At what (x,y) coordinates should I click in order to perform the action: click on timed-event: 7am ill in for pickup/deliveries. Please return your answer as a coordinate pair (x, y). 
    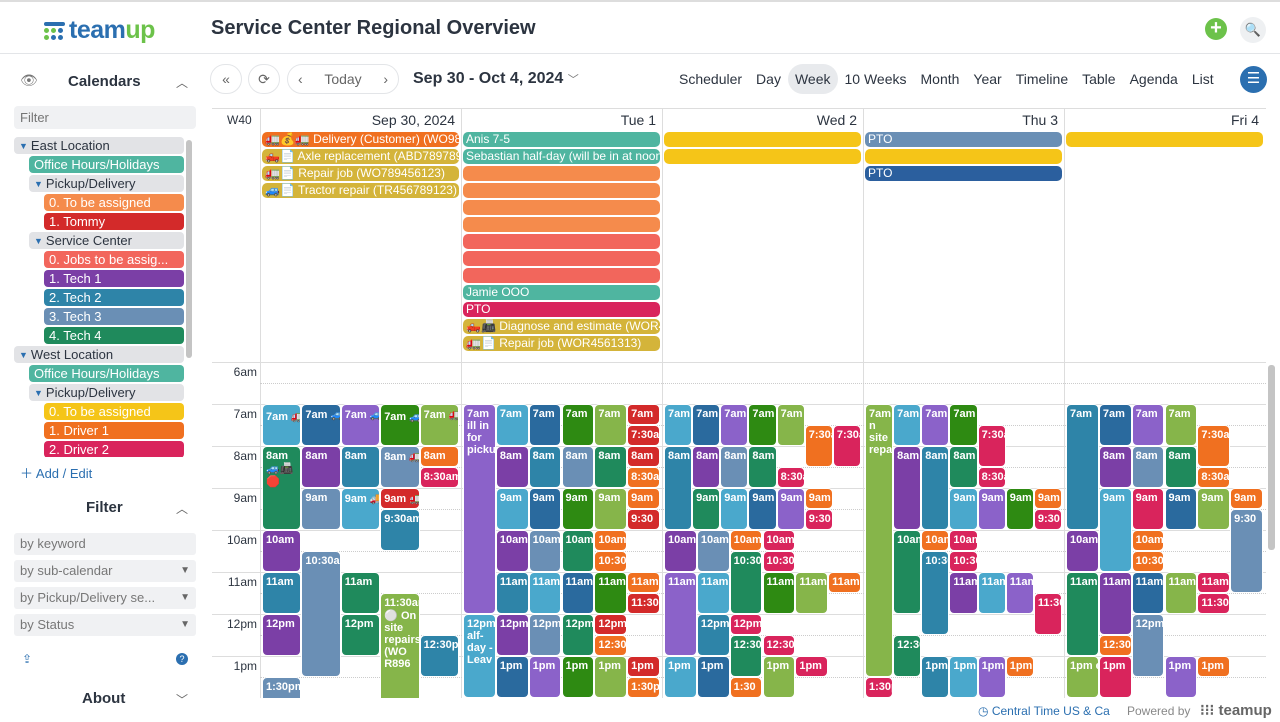
    Looking at the image, I should click on (479, 509).